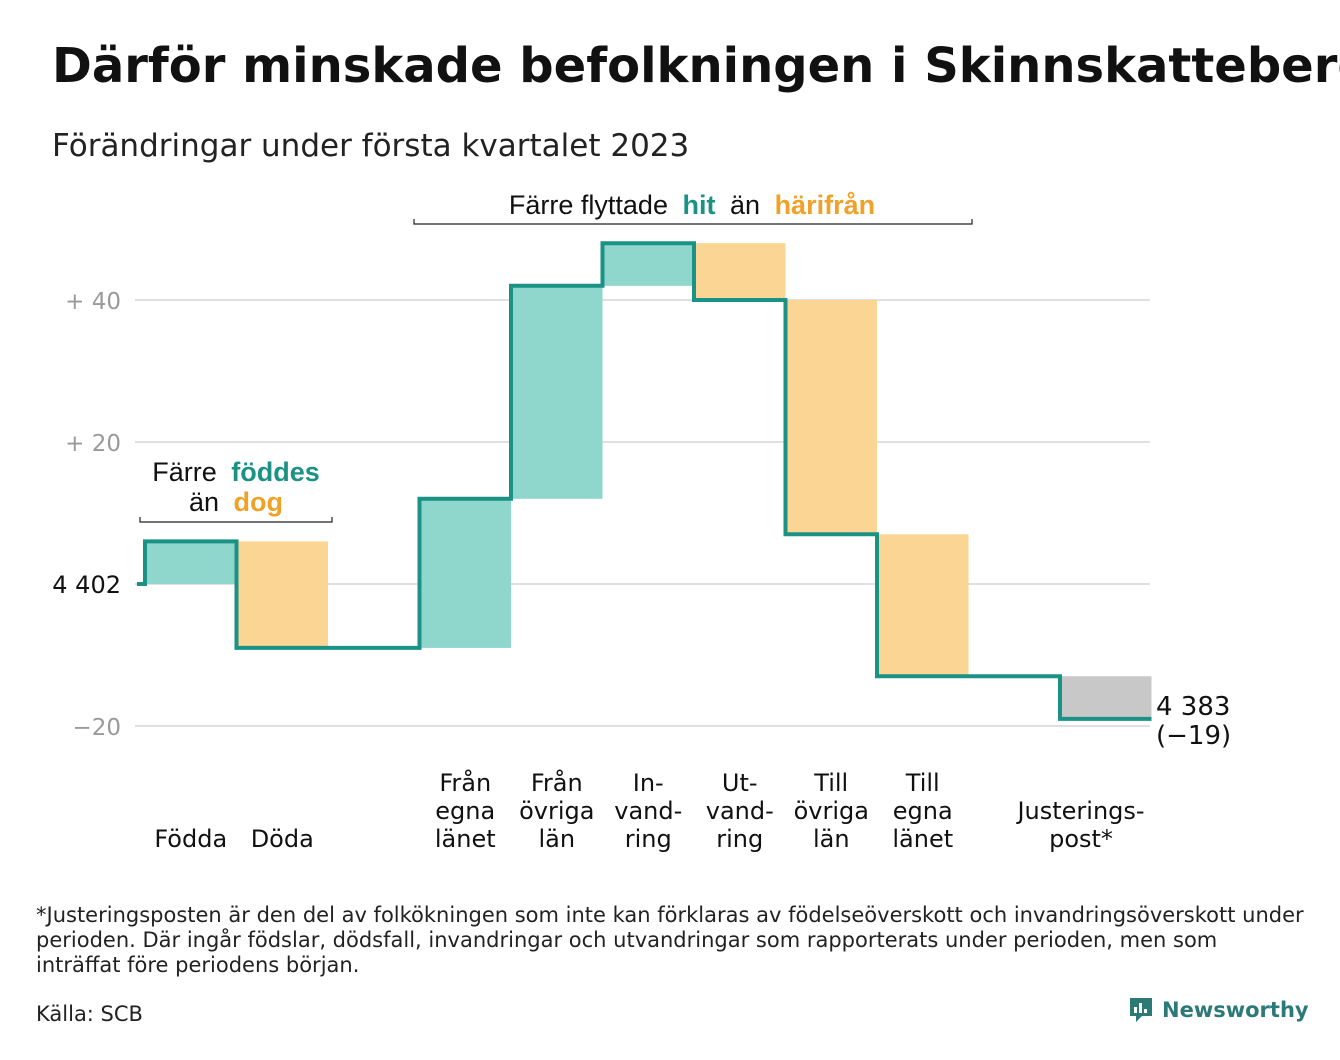 The width and height of the screenshot is (1340, 1060). I want to click on migration-annotation-text: Färre flyttade, so click(588, 205).